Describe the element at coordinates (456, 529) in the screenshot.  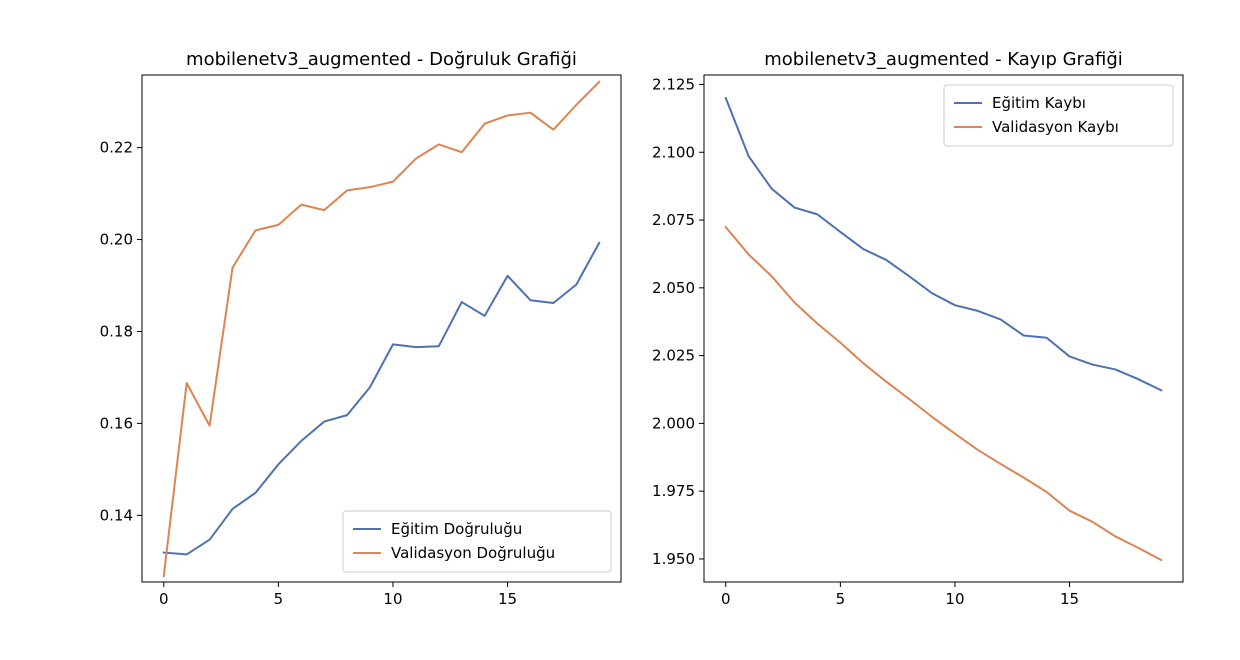
I see `legend-label-0: Eğitim Doğruluğu` at that location.